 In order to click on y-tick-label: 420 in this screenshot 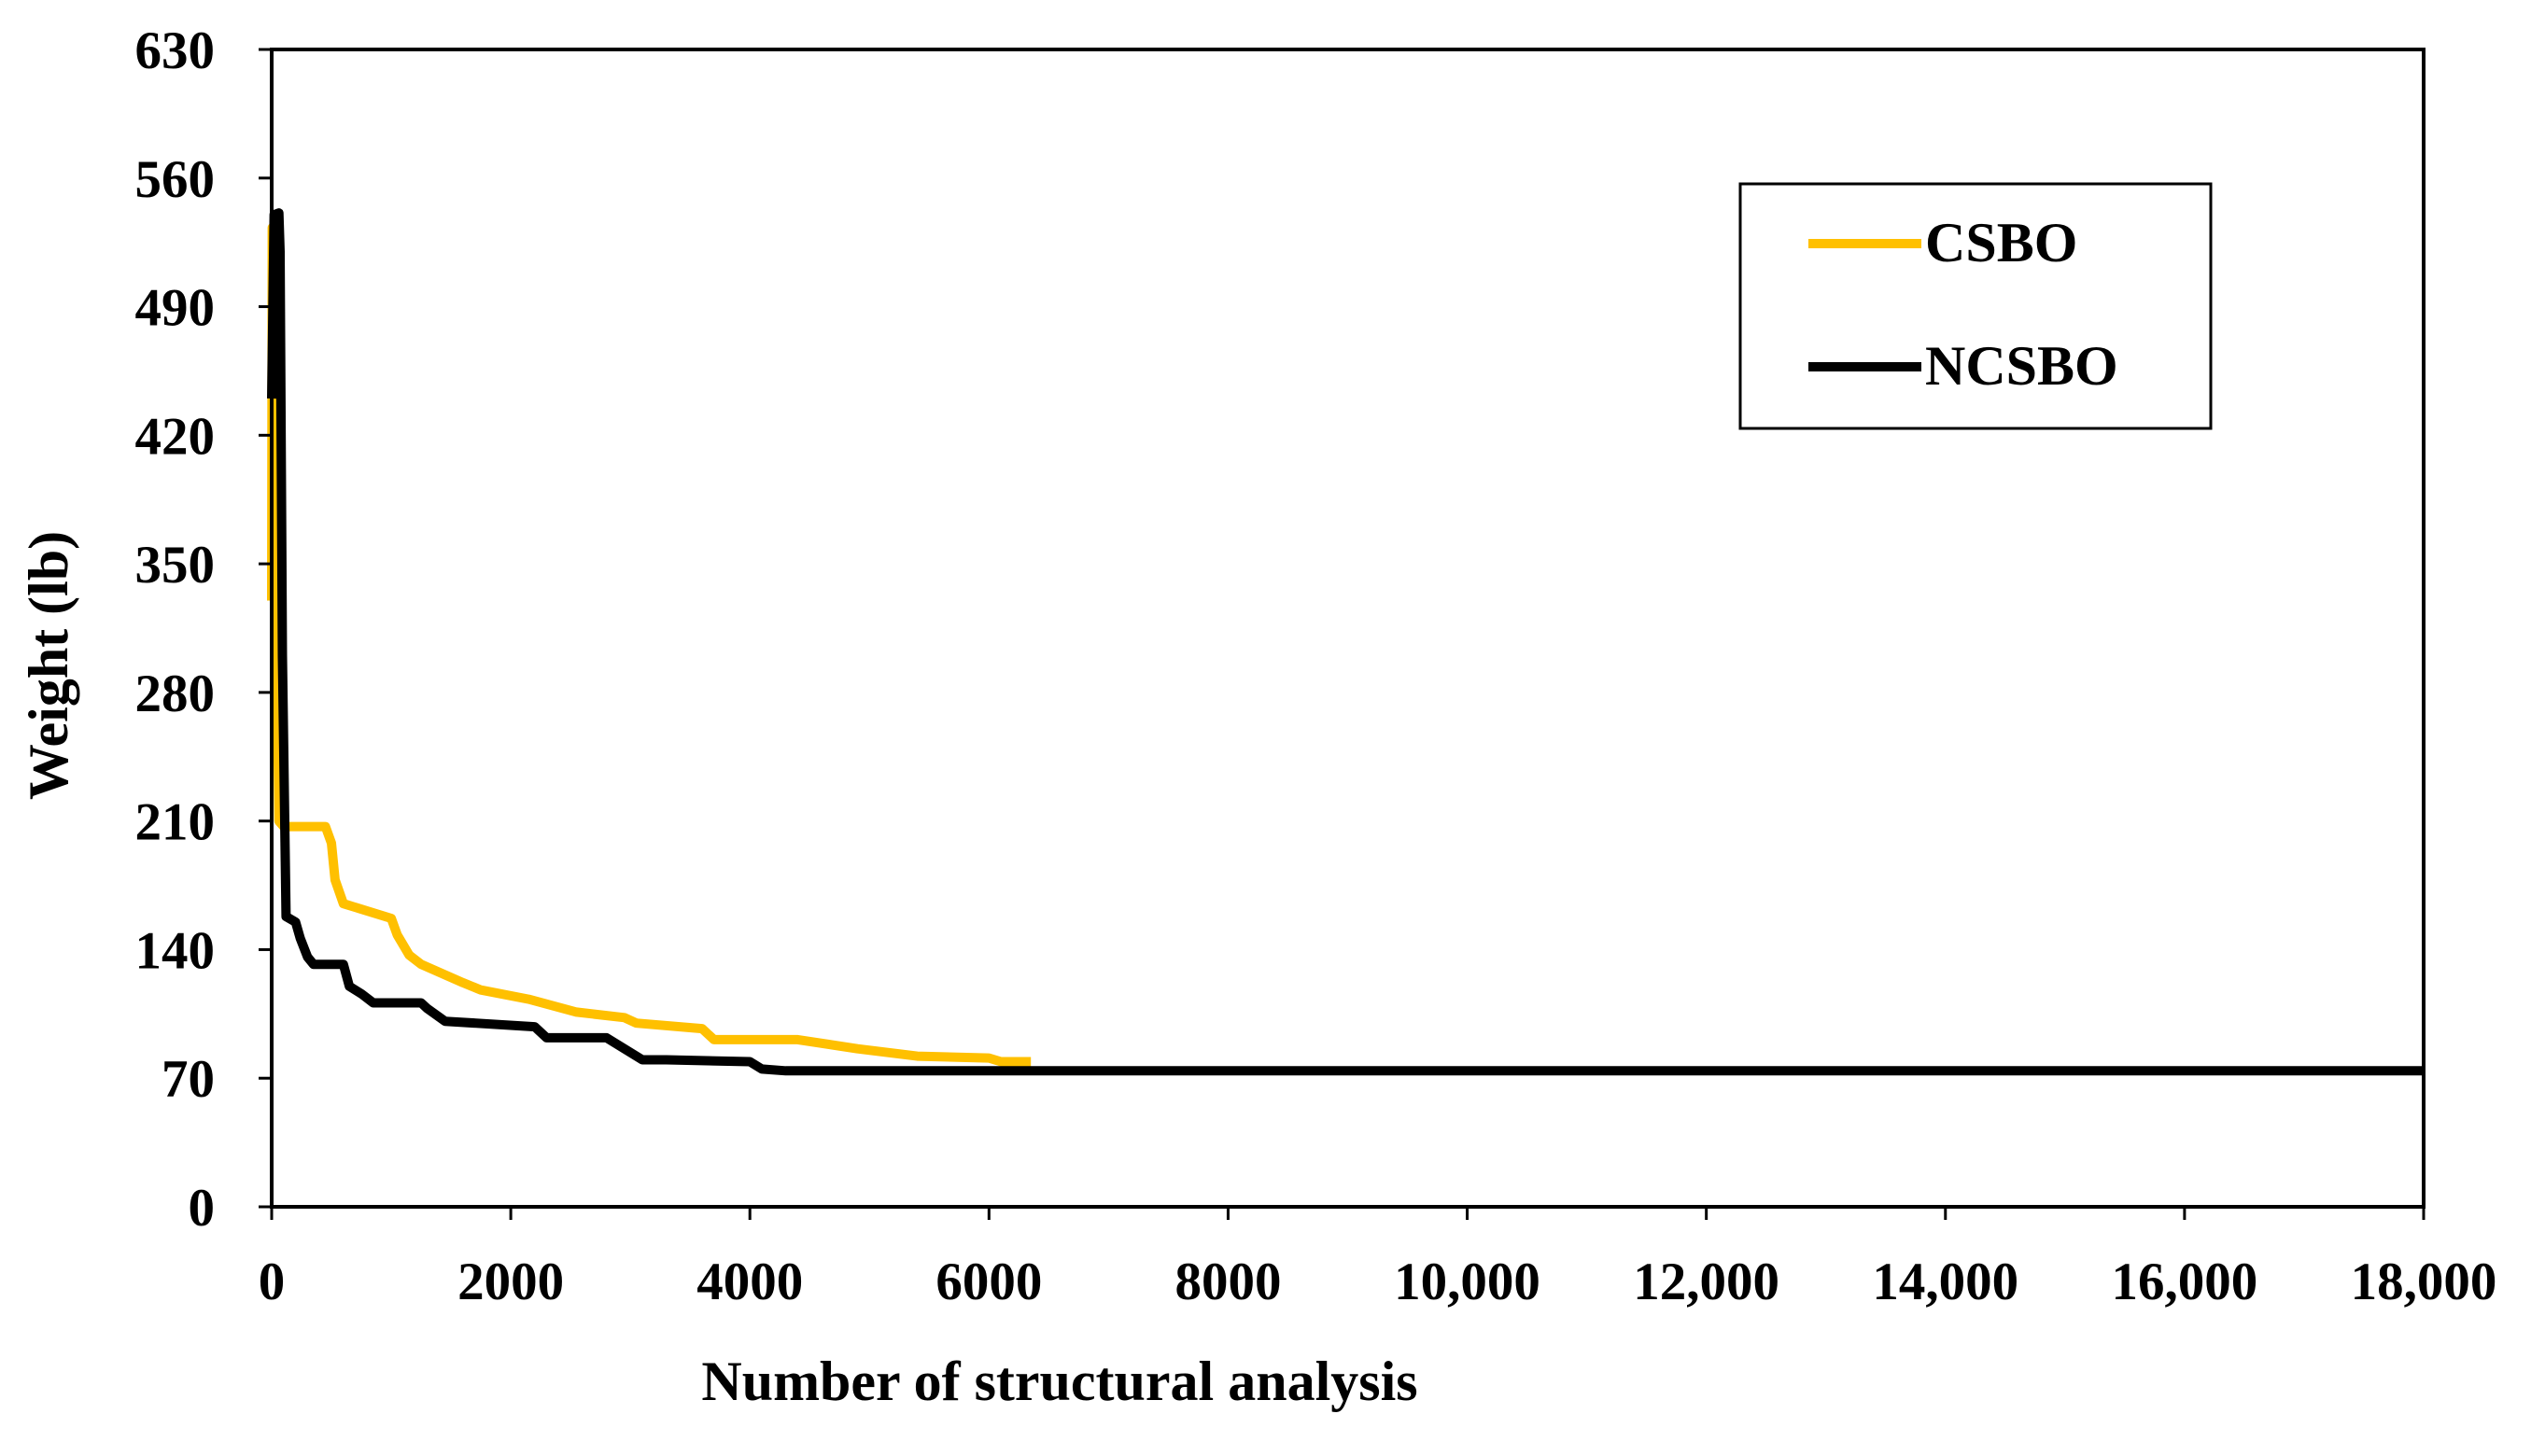, I will do `click(175, 436)`.